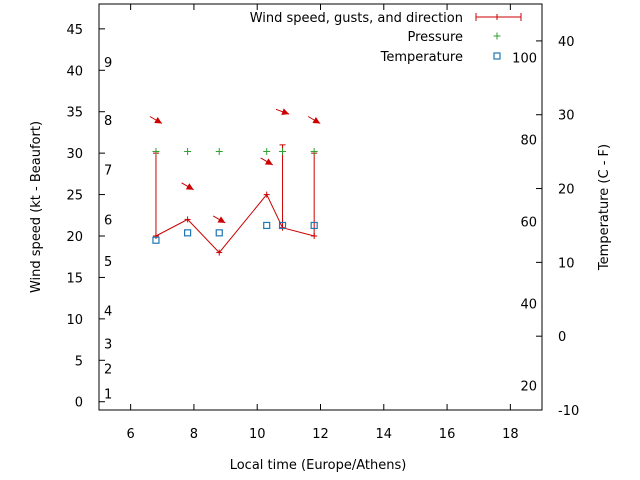 This screenshot has height=480, width=640. What do you see at coordinates (74, 30) in the screenshot?
I see `y-tick-label: 45` at bounding box center [74, 30].